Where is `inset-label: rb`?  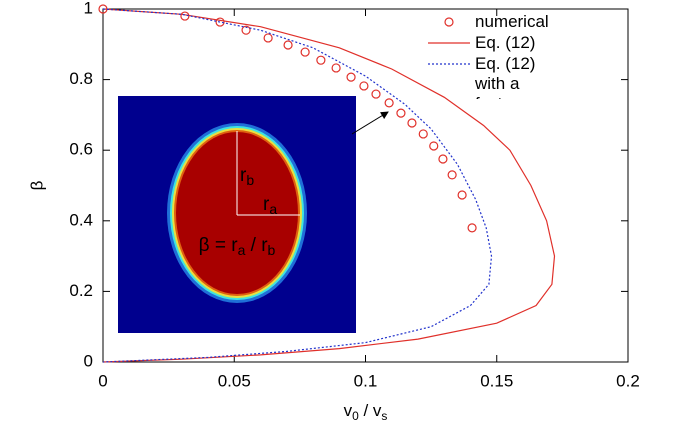
inset-label: rb is located at coordinates (247, 176).